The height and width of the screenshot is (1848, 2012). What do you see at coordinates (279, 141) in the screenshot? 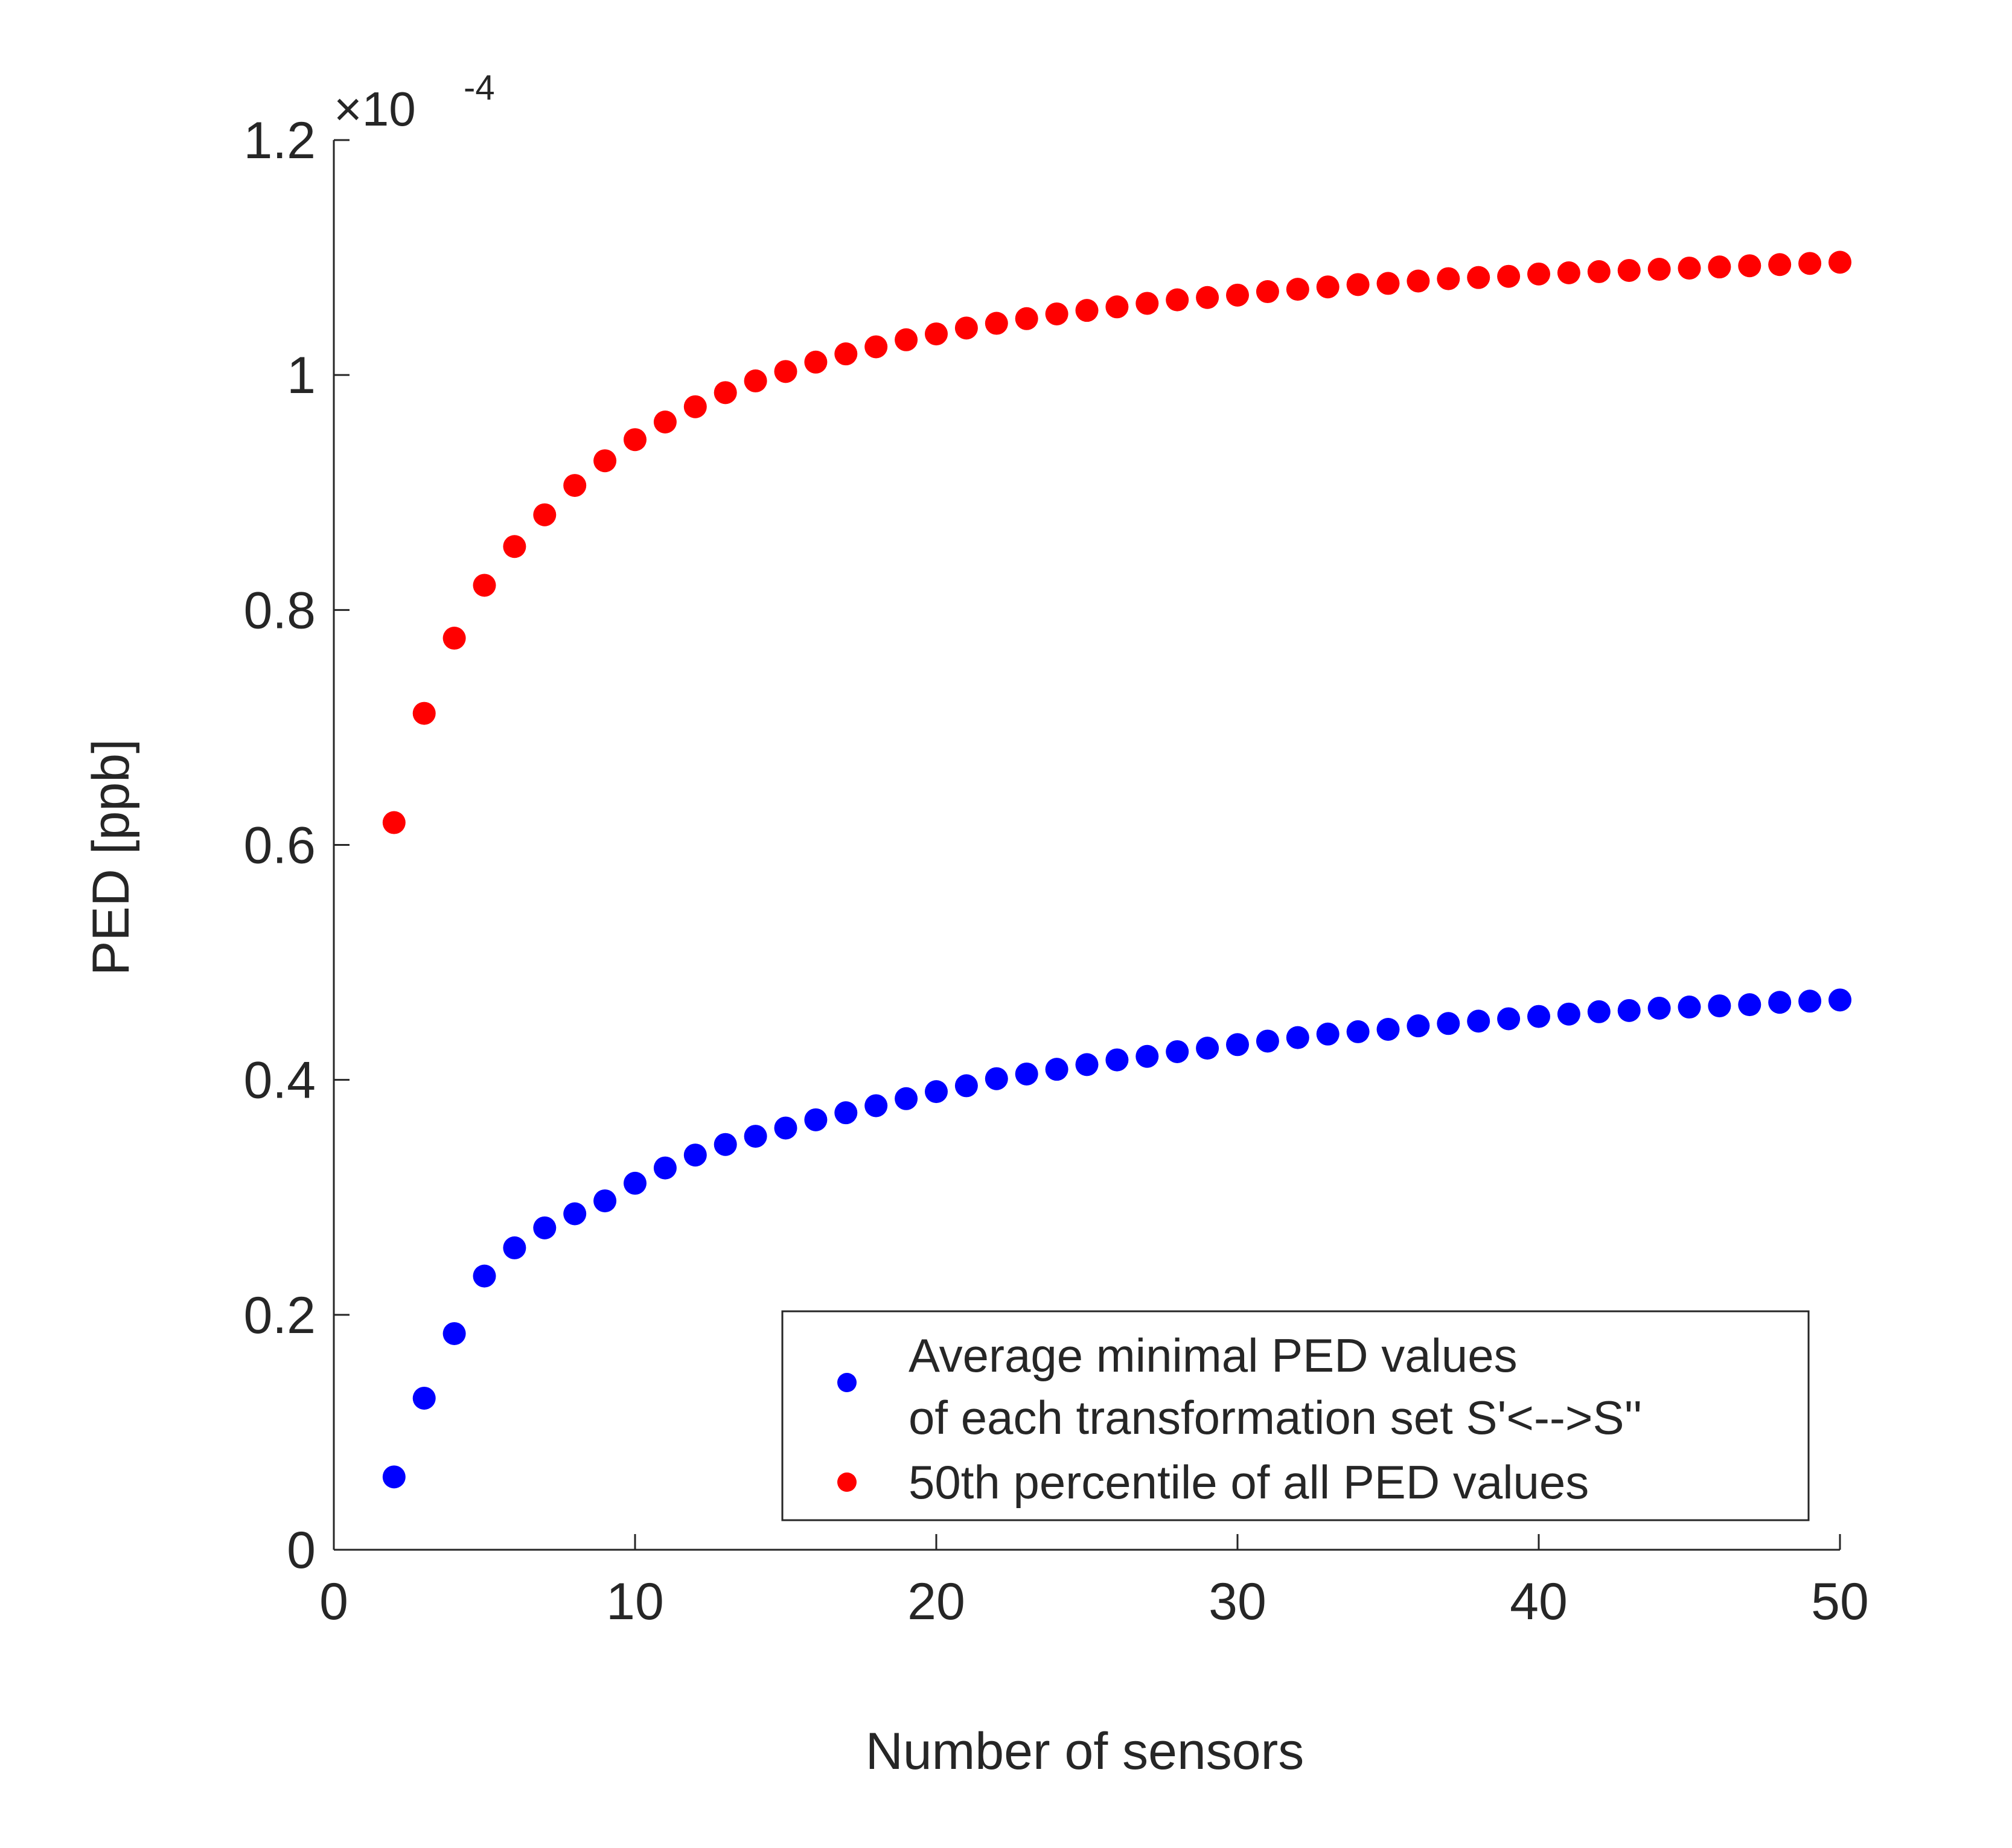
I see `y-tick-label: 1.2` at bounding box center [279, 141].